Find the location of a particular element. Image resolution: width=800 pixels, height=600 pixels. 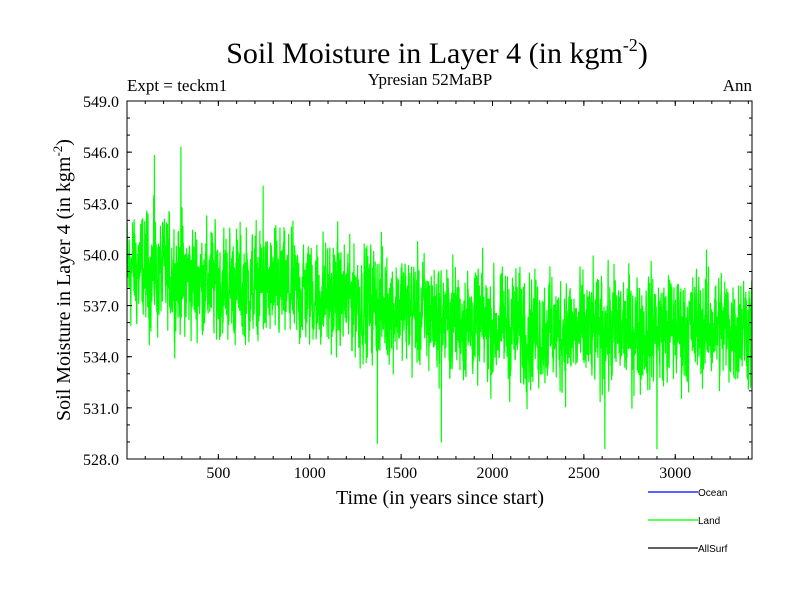

x-axis-label: Time (in years since start) is located at coordinates (440, 498).